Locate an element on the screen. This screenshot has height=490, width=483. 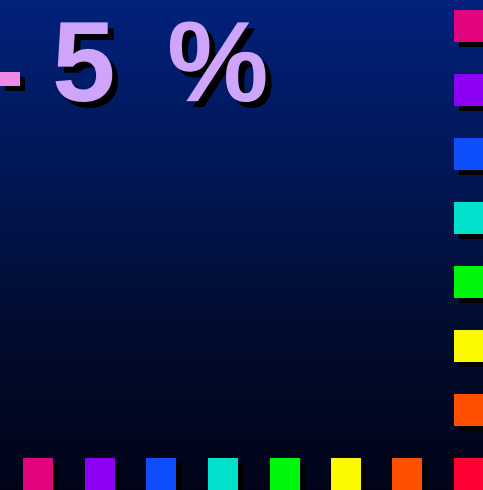
percentage-headline: 5 % is located at coordinates (165, 63).